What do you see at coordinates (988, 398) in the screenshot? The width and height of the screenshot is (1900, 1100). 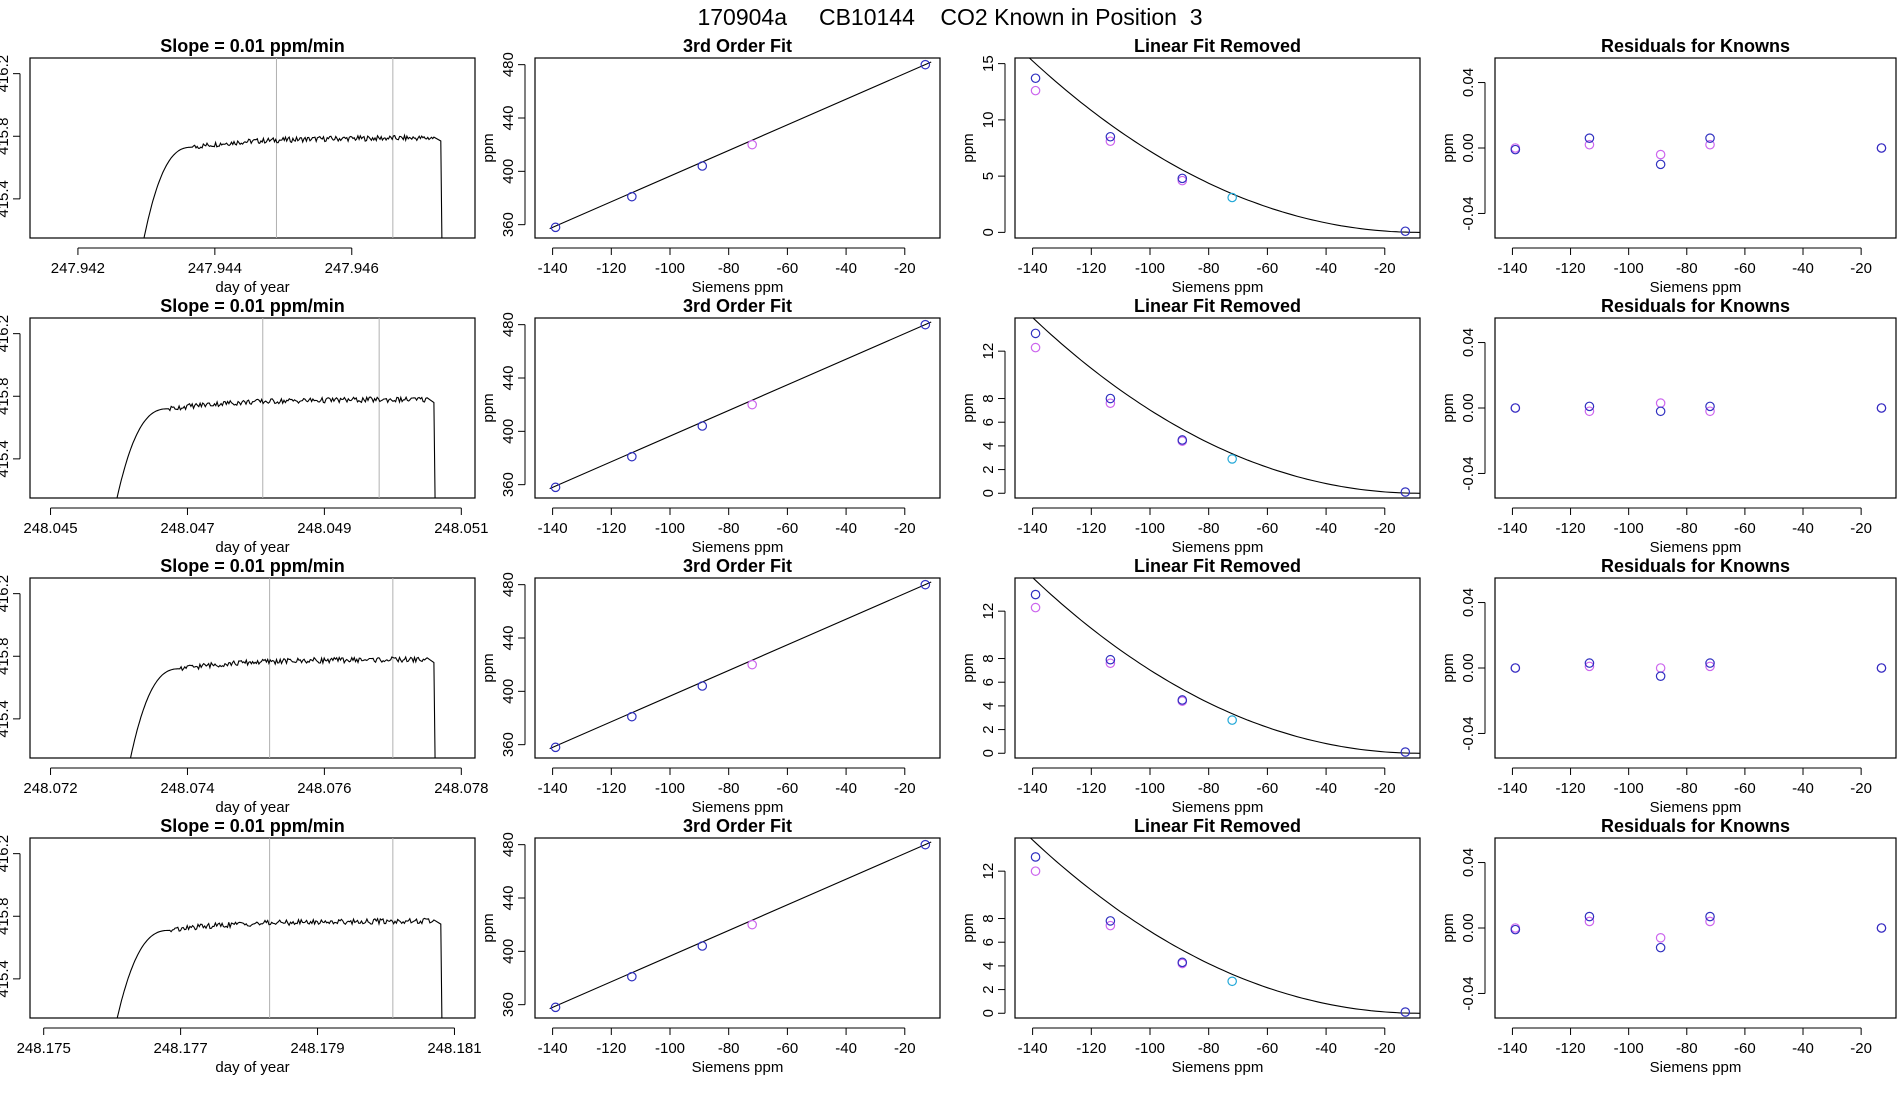 I see `y-tick-label: 8` at bounding box center [988, 398].